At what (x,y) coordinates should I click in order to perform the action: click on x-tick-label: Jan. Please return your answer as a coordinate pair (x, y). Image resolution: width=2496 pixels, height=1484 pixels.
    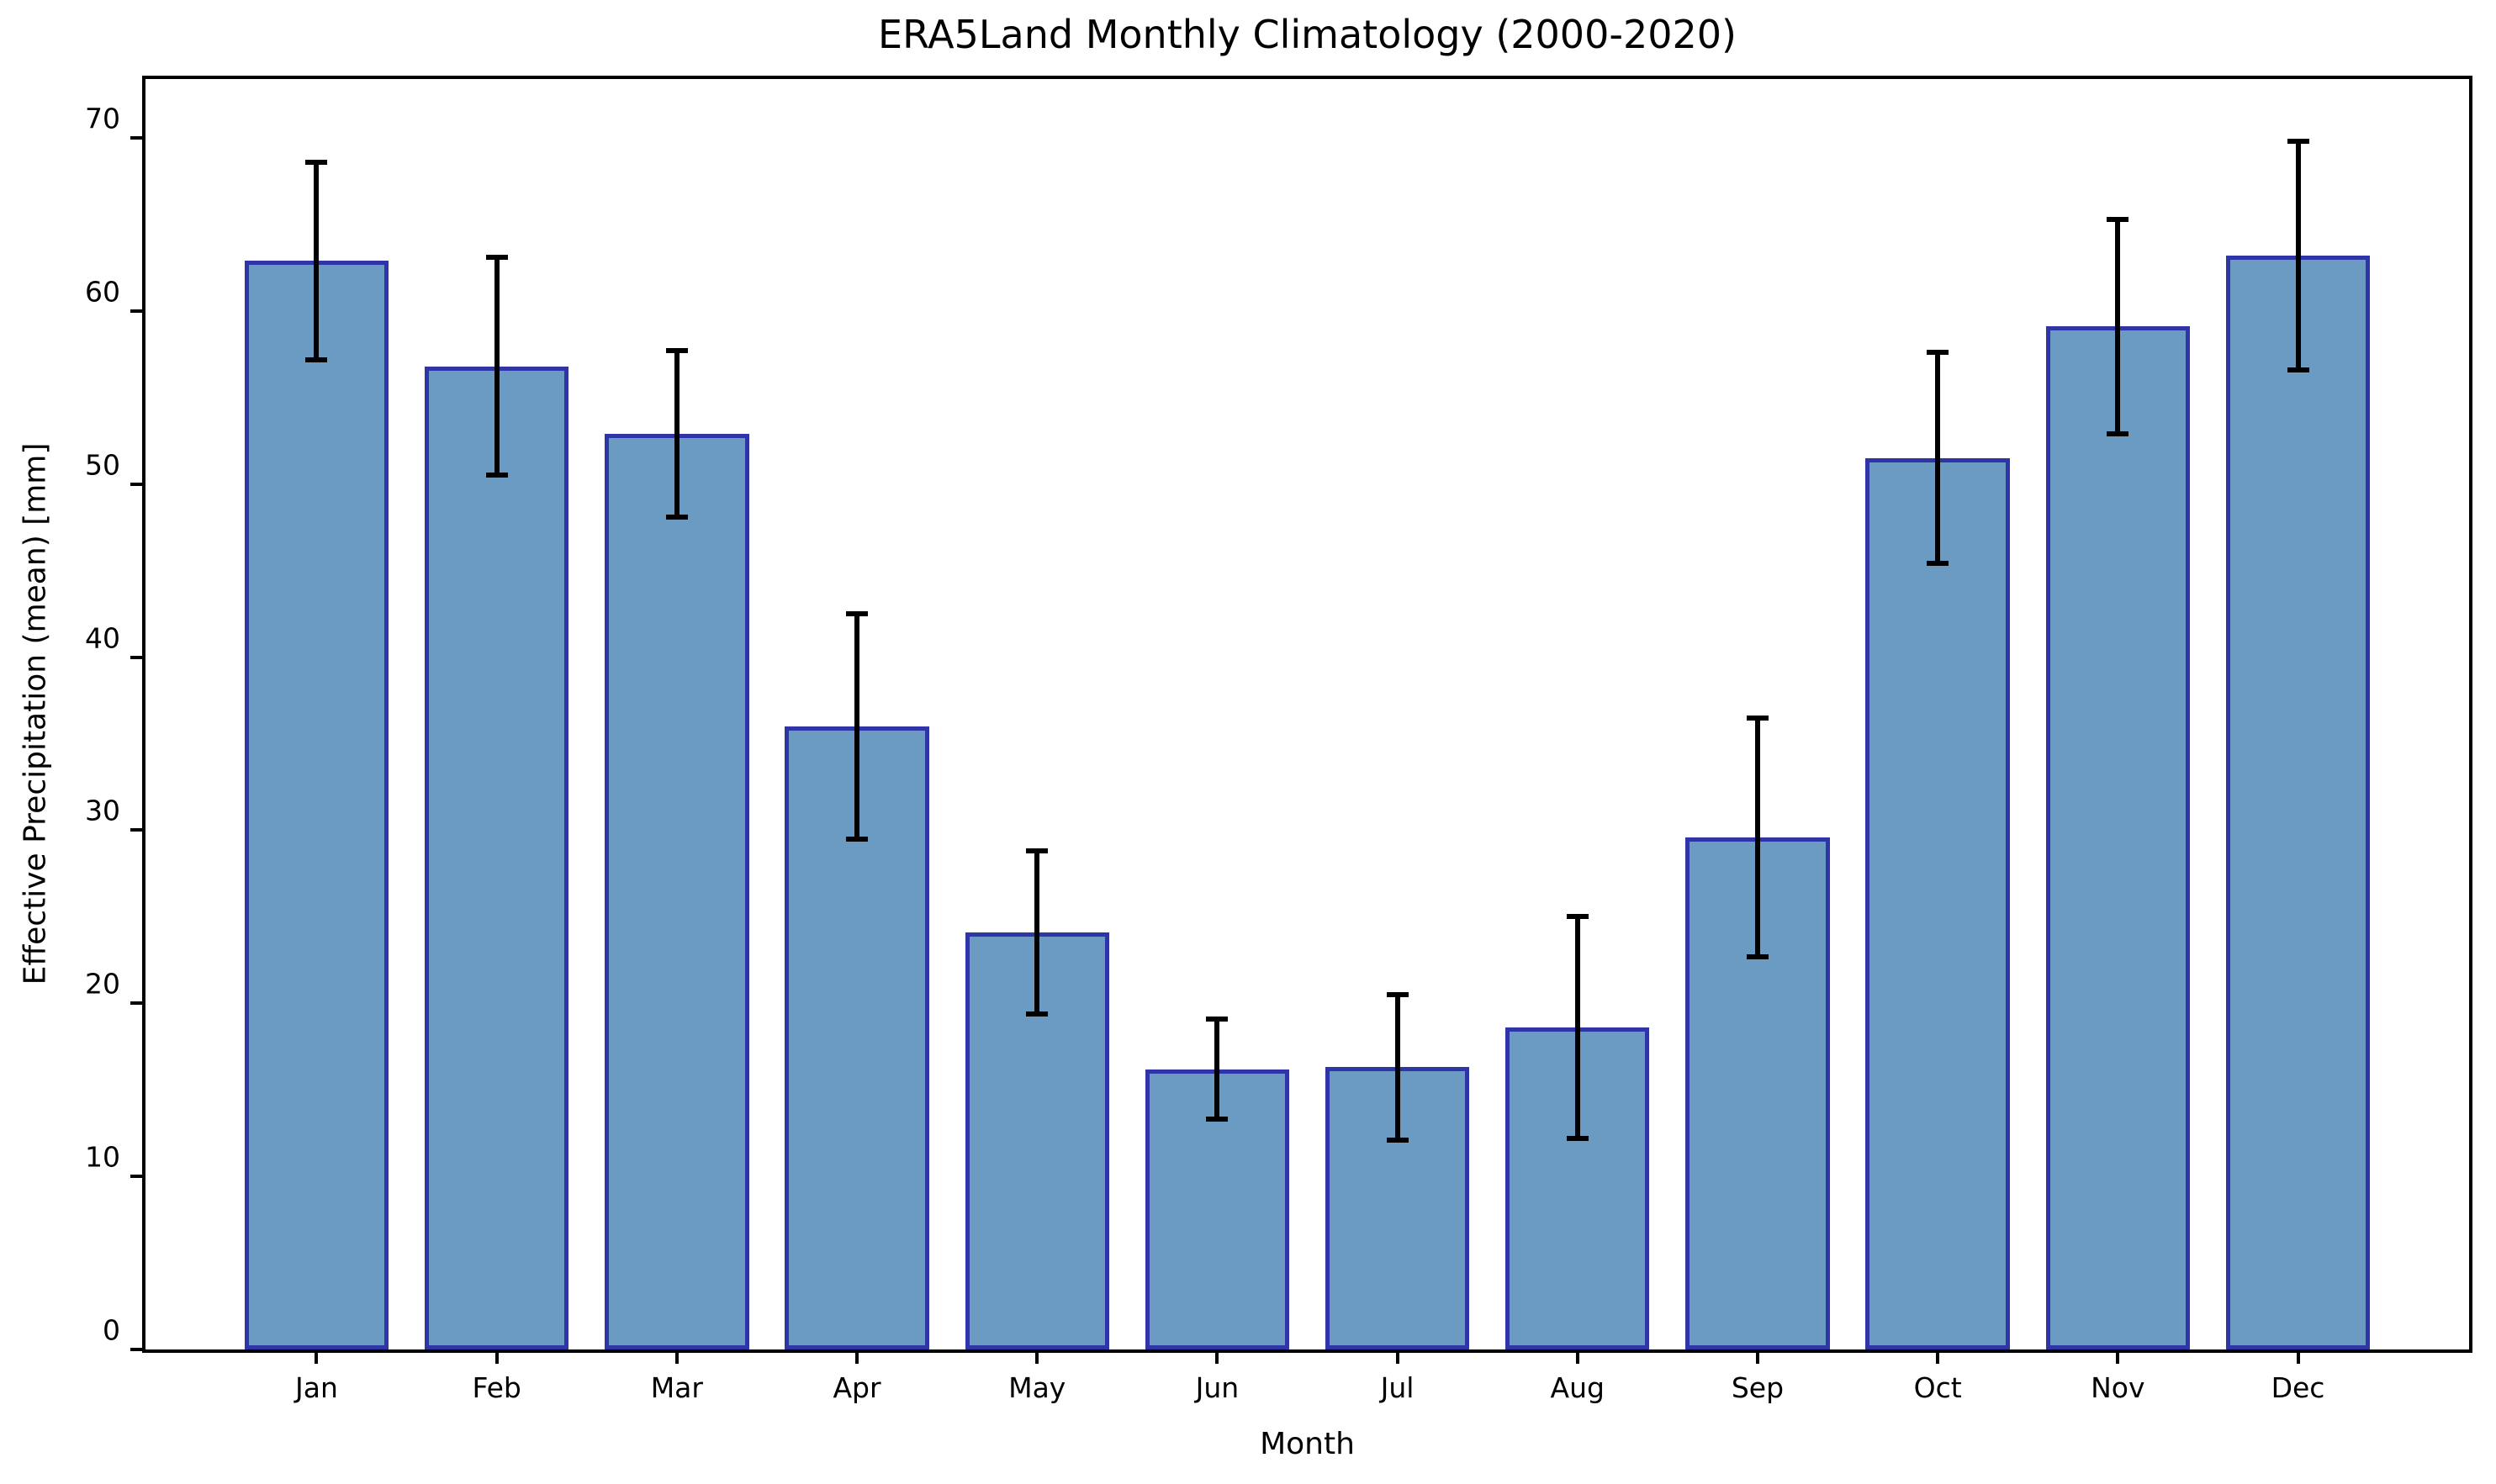
    Looking at the image, I should click on (316, 1387).